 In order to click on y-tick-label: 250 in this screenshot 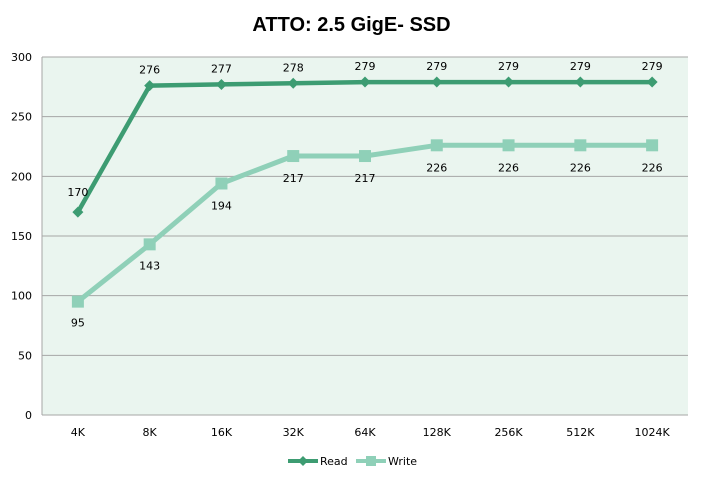, I will do `click(21, 117)`.